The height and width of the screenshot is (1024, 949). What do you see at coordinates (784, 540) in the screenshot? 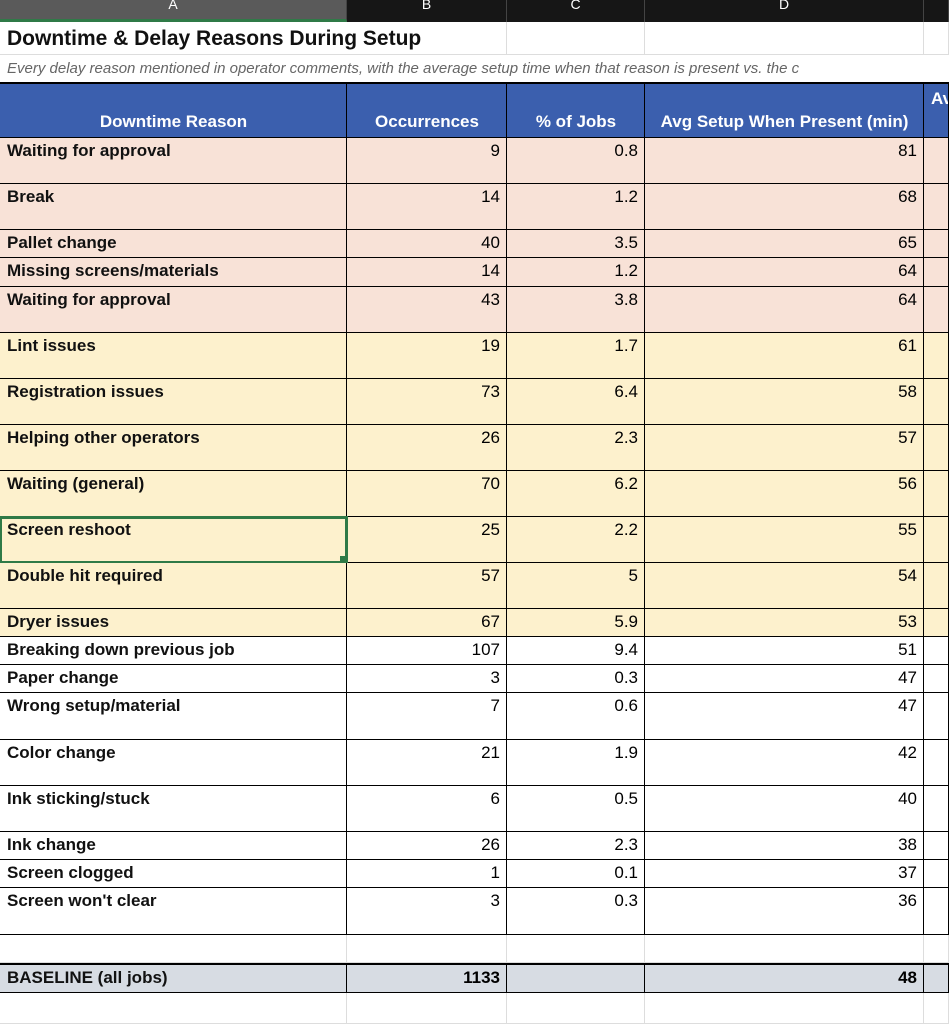
I see `avg-setup-cell: 55` at bounding box center [784, 540].